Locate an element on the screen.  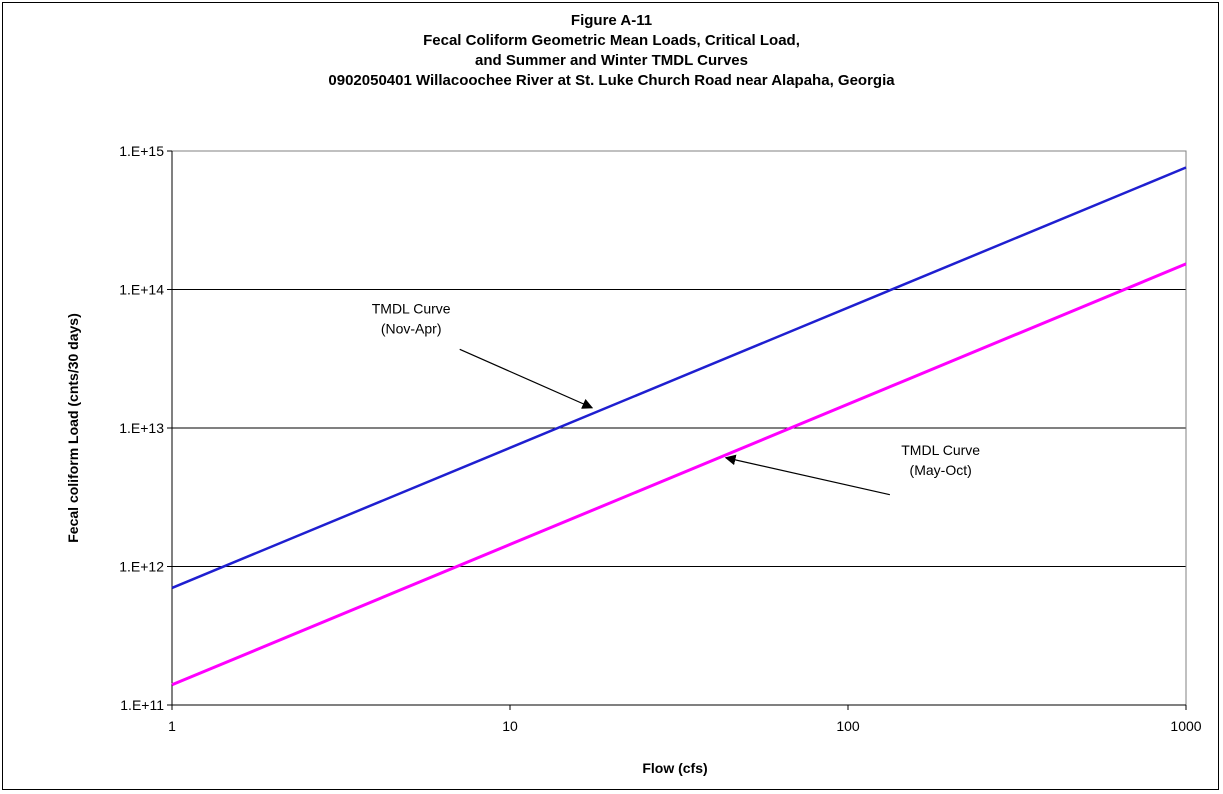
annotation-0-line-1: (Nov-Apr) is located at coordinates (411, 329).